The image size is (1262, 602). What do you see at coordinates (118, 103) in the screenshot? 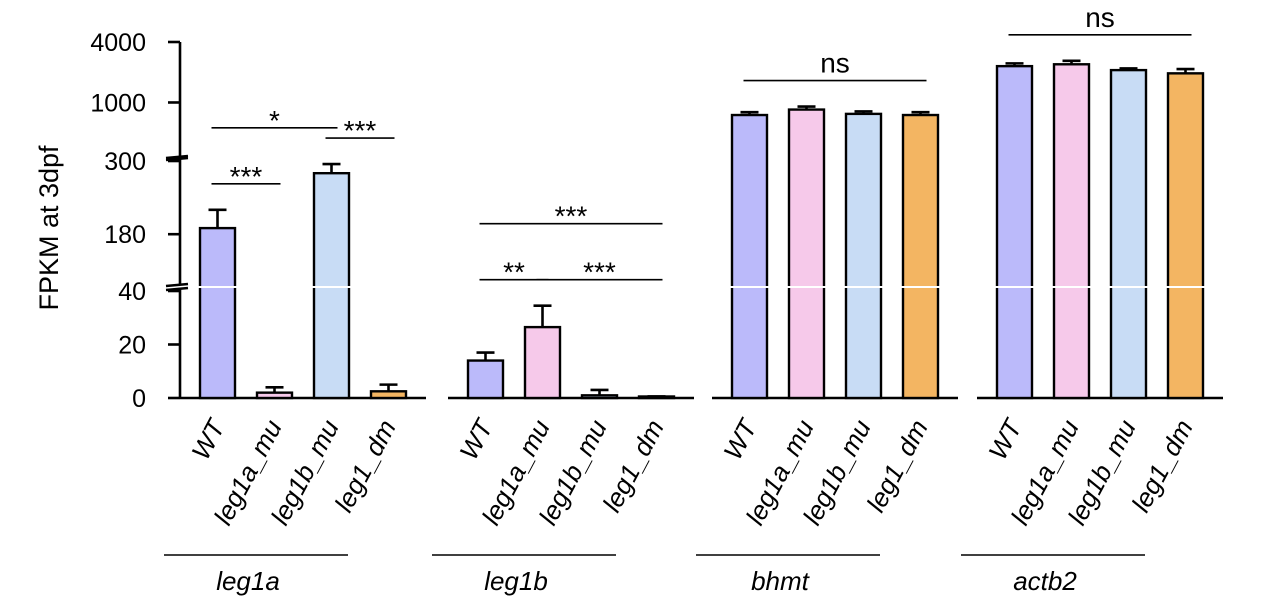
I see `y-tick-label: 1000` at bounding box center [118, 103].